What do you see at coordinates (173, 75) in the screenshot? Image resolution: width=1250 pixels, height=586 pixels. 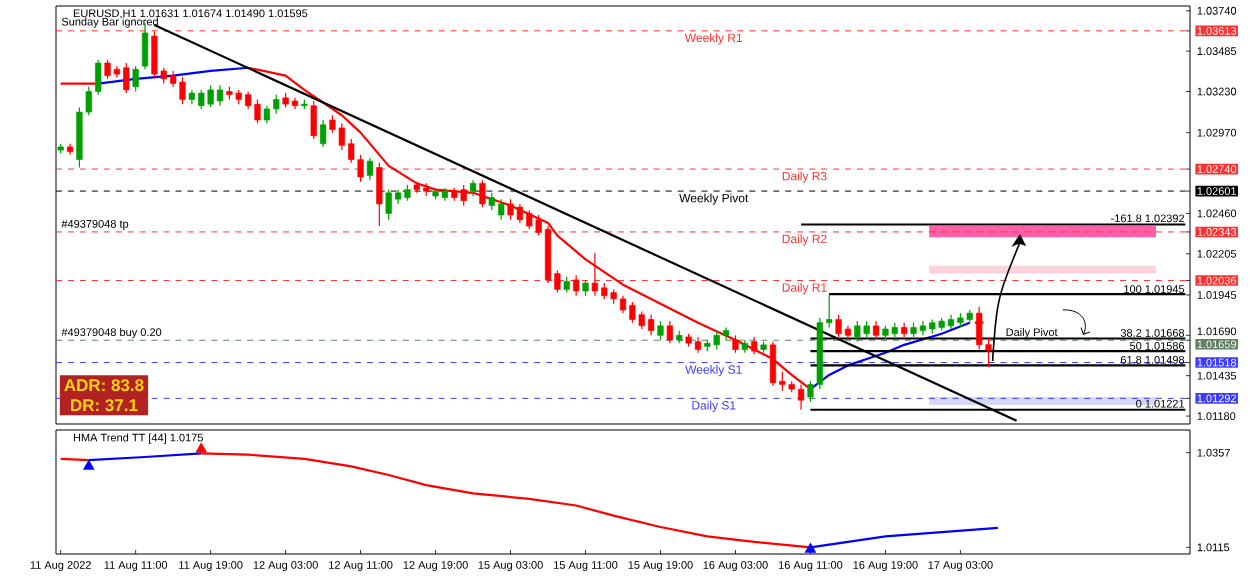 I see `line-series` at bounding box center [173, 75].